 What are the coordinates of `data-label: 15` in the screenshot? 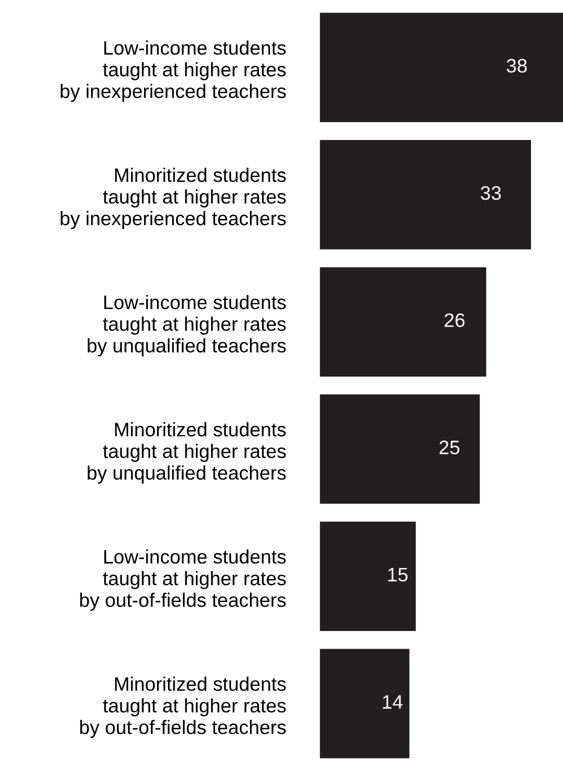 It's located at (398, 575).